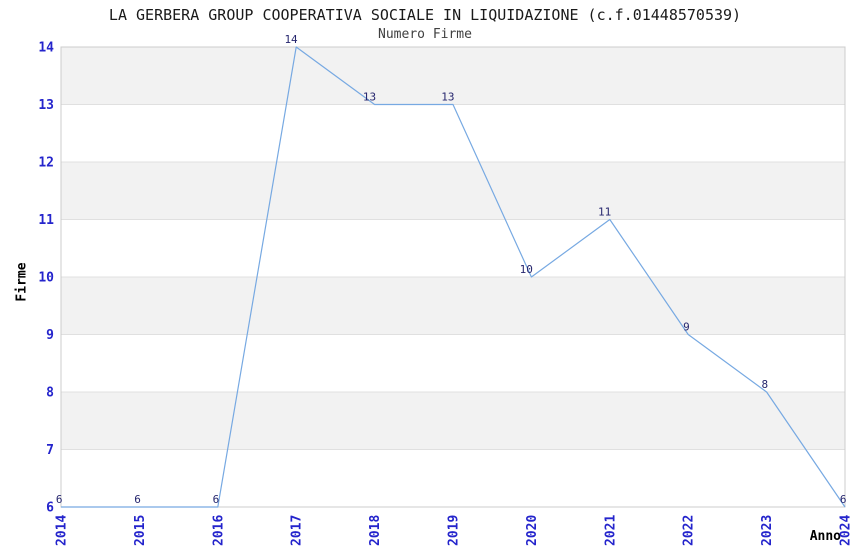 This screenshot has height=550, width=850. Describe the element at coordinates (375, 530) in the screenshot. I see `x-tick-label: 2018` at that location.